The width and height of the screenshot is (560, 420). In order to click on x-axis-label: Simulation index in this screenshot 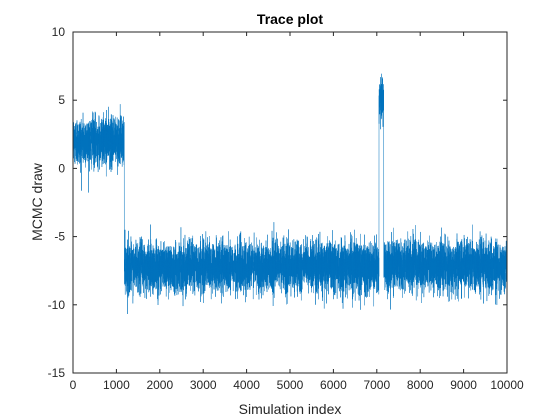, I will do `click(290, 409)`.